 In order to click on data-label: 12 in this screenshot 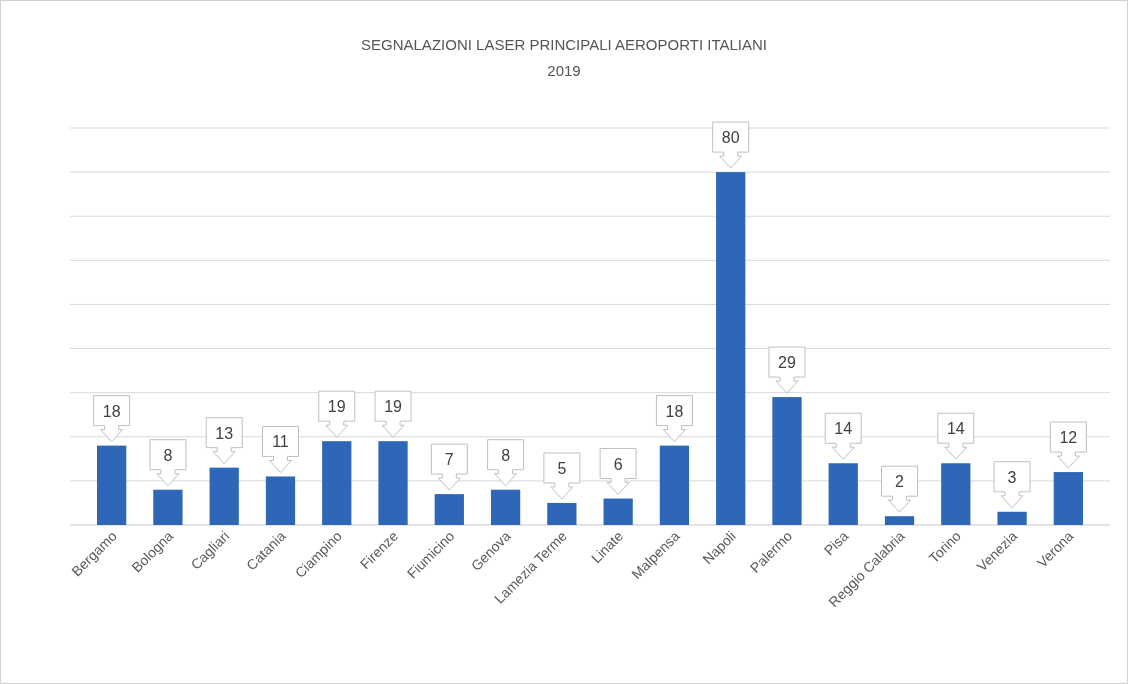, I will do `click(1068, 438)`.